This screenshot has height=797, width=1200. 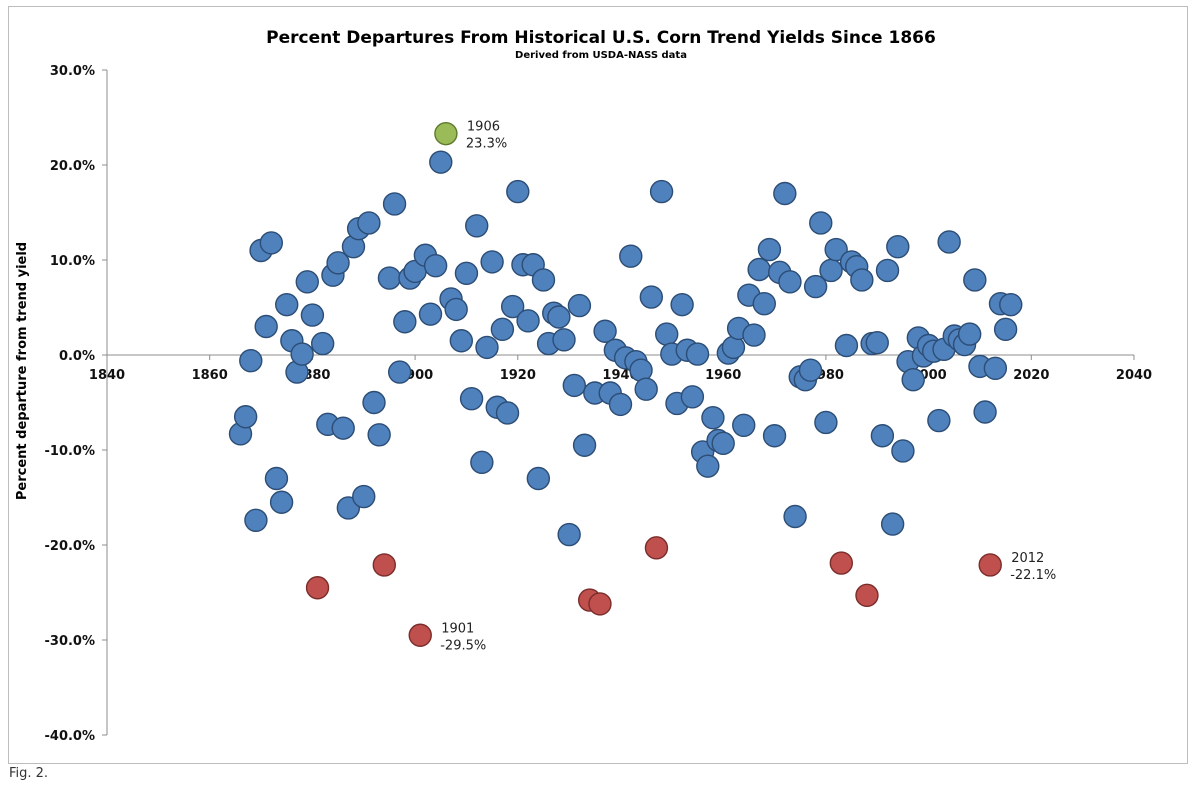 I want to click on chart-subtitle: Derived from USDA-NASS data, so click(x=601, y=55).